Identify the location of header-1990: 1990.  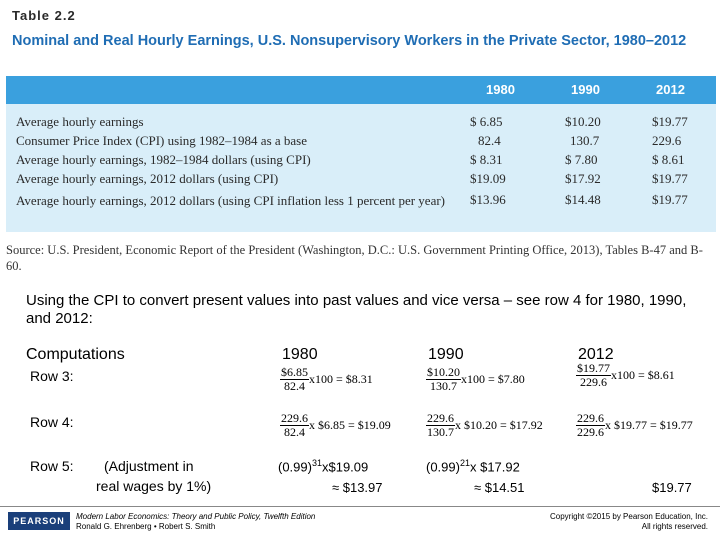
(585, 89).